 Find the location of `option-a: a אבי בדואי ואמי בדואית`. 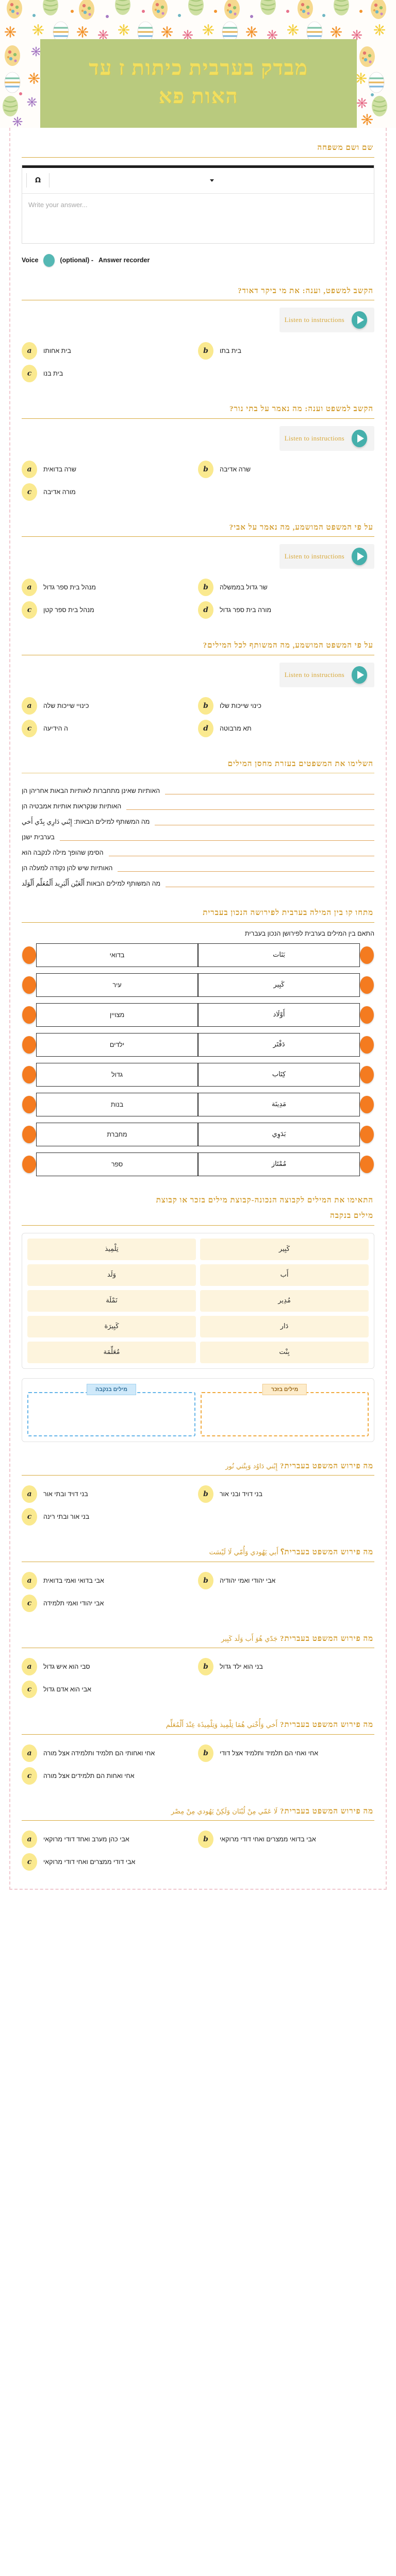

option-a: a אבי בדואי ואמי בדואית is located at coordinates (110, 1580).